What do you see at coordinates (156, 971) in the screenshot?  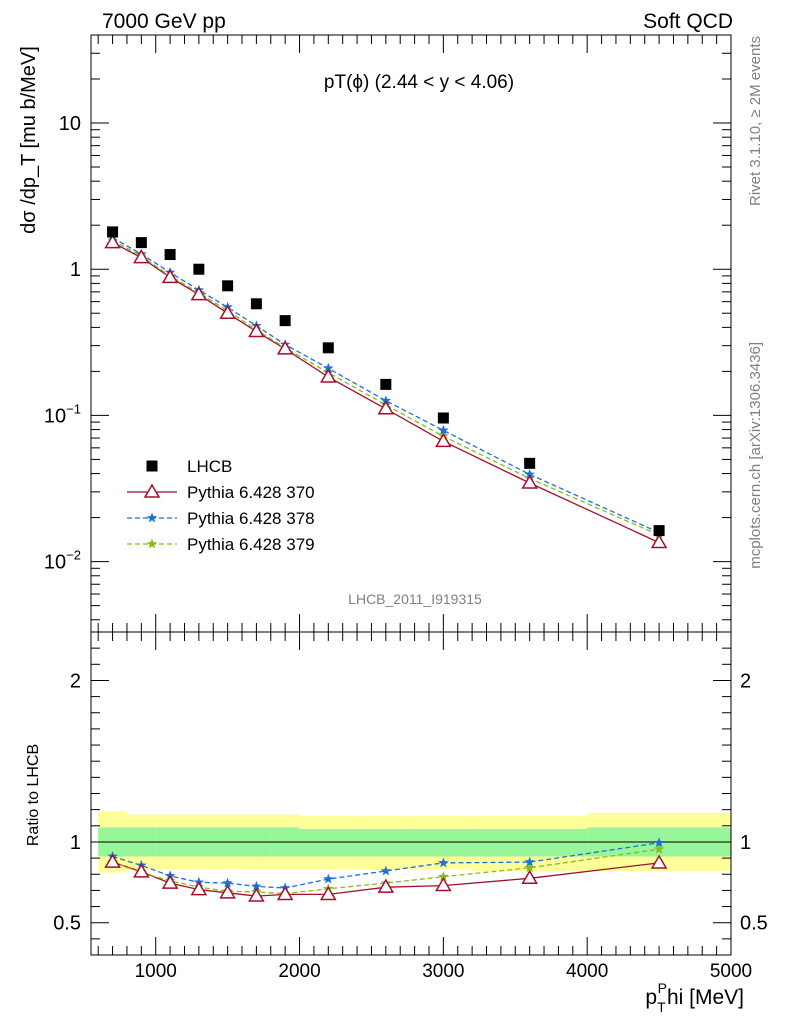 I see `x-tick-label: 1000` at bounding box center [156, 971].